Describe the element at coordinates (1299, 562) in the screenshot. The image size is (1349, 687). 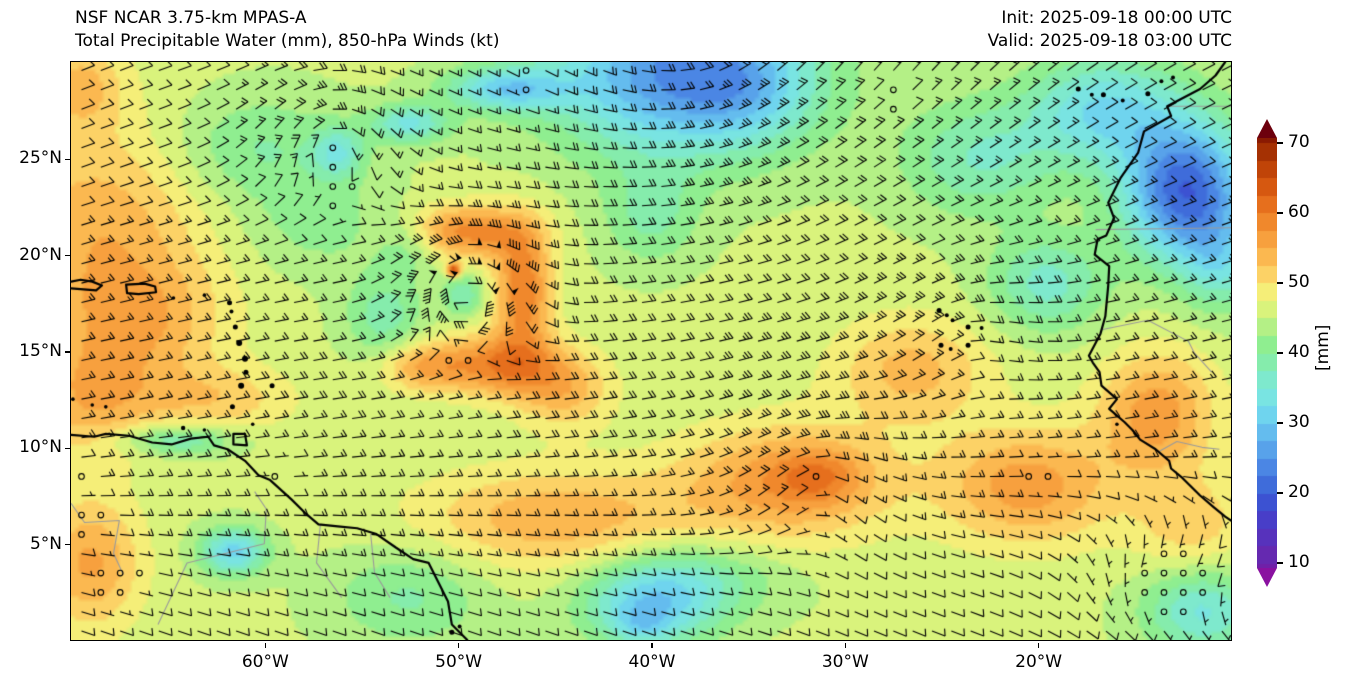
I see `colorbar-tick-label: 10` at that location.